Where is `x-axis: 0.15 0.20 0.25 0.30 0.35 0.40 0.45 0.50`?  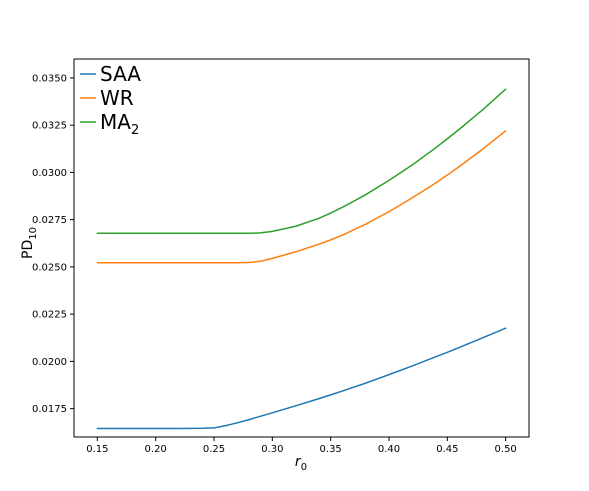 x-axis: 0.15 0.20 0.25 0.30 0.35 0.40 0.45 0.50 is located at coordinates (301, 446).